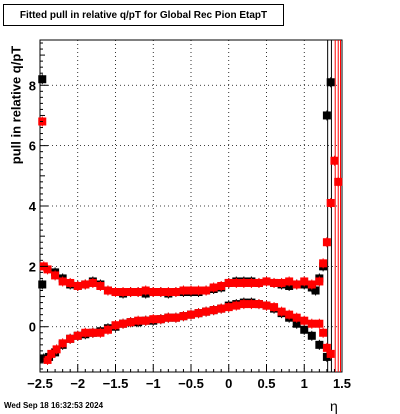  Describe the element at coordinates (32, 266) in the screenshot. I see `y-tick-label: 2` at that location.